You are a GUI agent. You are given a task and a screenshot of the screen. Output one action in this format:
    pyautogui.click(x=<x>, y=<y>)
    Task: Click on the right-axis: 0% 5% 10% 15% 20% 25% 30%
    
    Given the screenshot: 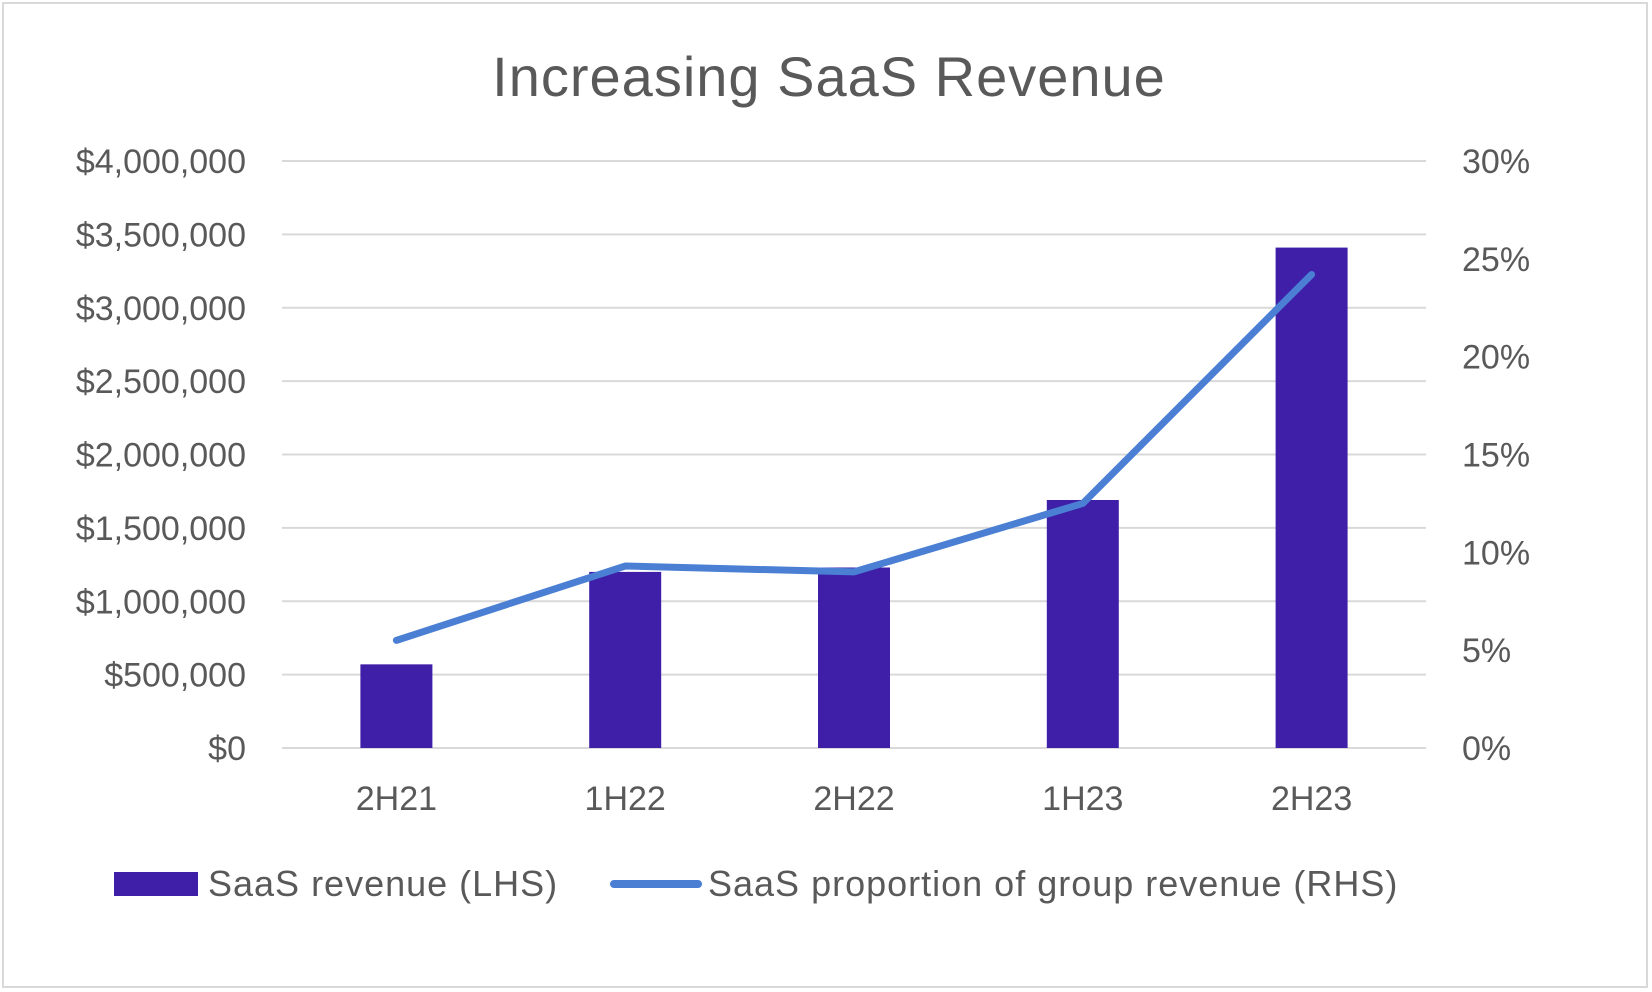 What is the action you would take?
    pyautogui.click(x=1496, y=455)
    